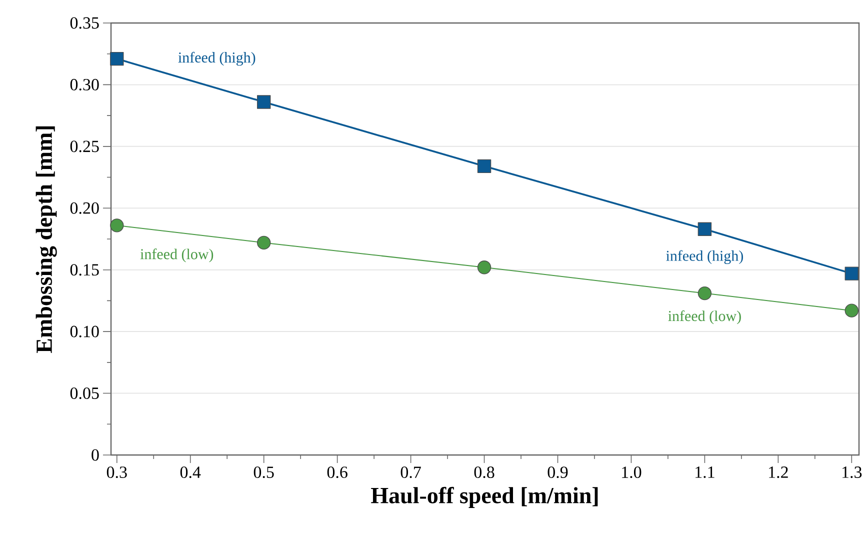  I want to click on x-tick-label: 0.6, so click(337, 472).